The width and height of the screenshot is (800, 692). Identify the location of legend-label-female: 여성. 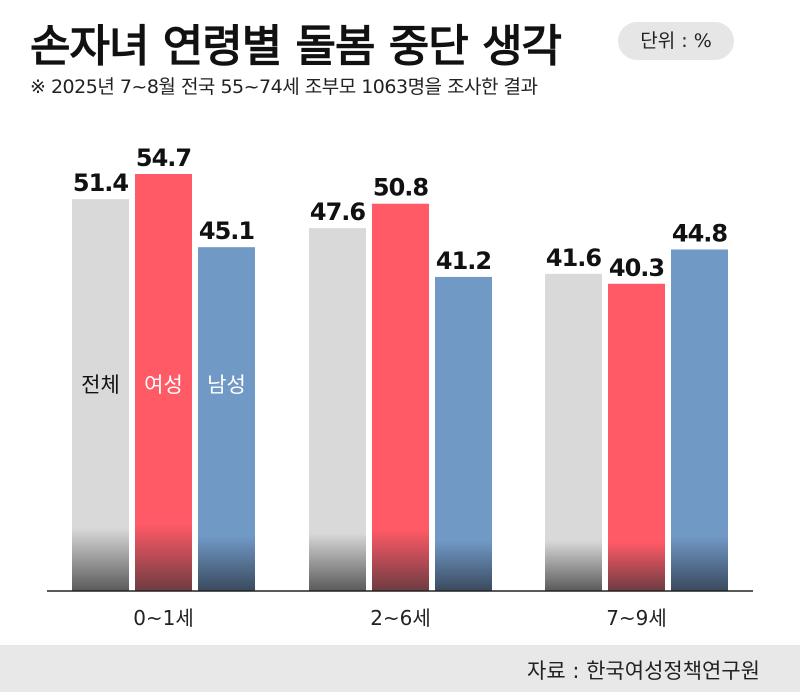
(163, 385).